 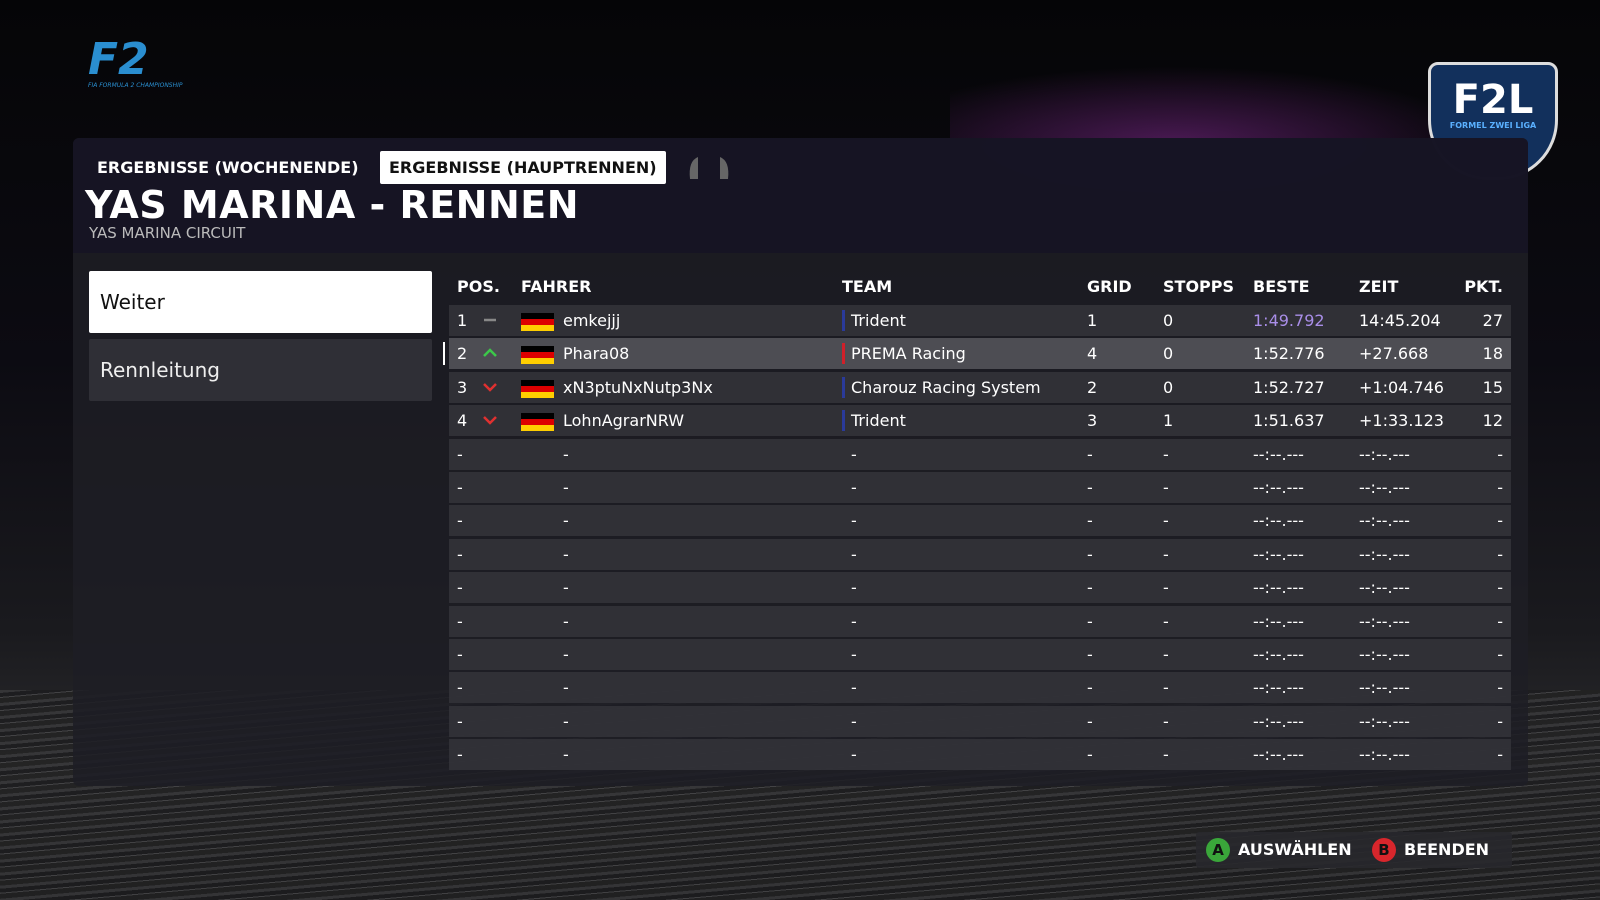 I want to click on panel-header, so click(x=800, y=195).